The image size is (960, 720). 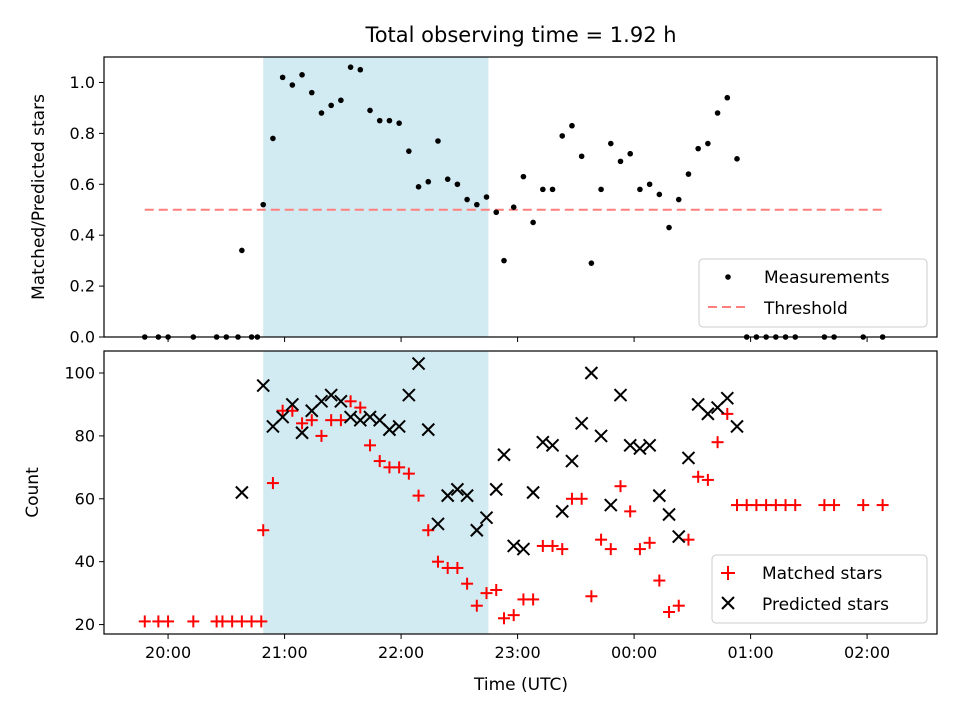 What do you see at coordinates (805, 309) in the screenshot?
I see `threshold-legend-label: Threshold` at bounding box center [805, 309].